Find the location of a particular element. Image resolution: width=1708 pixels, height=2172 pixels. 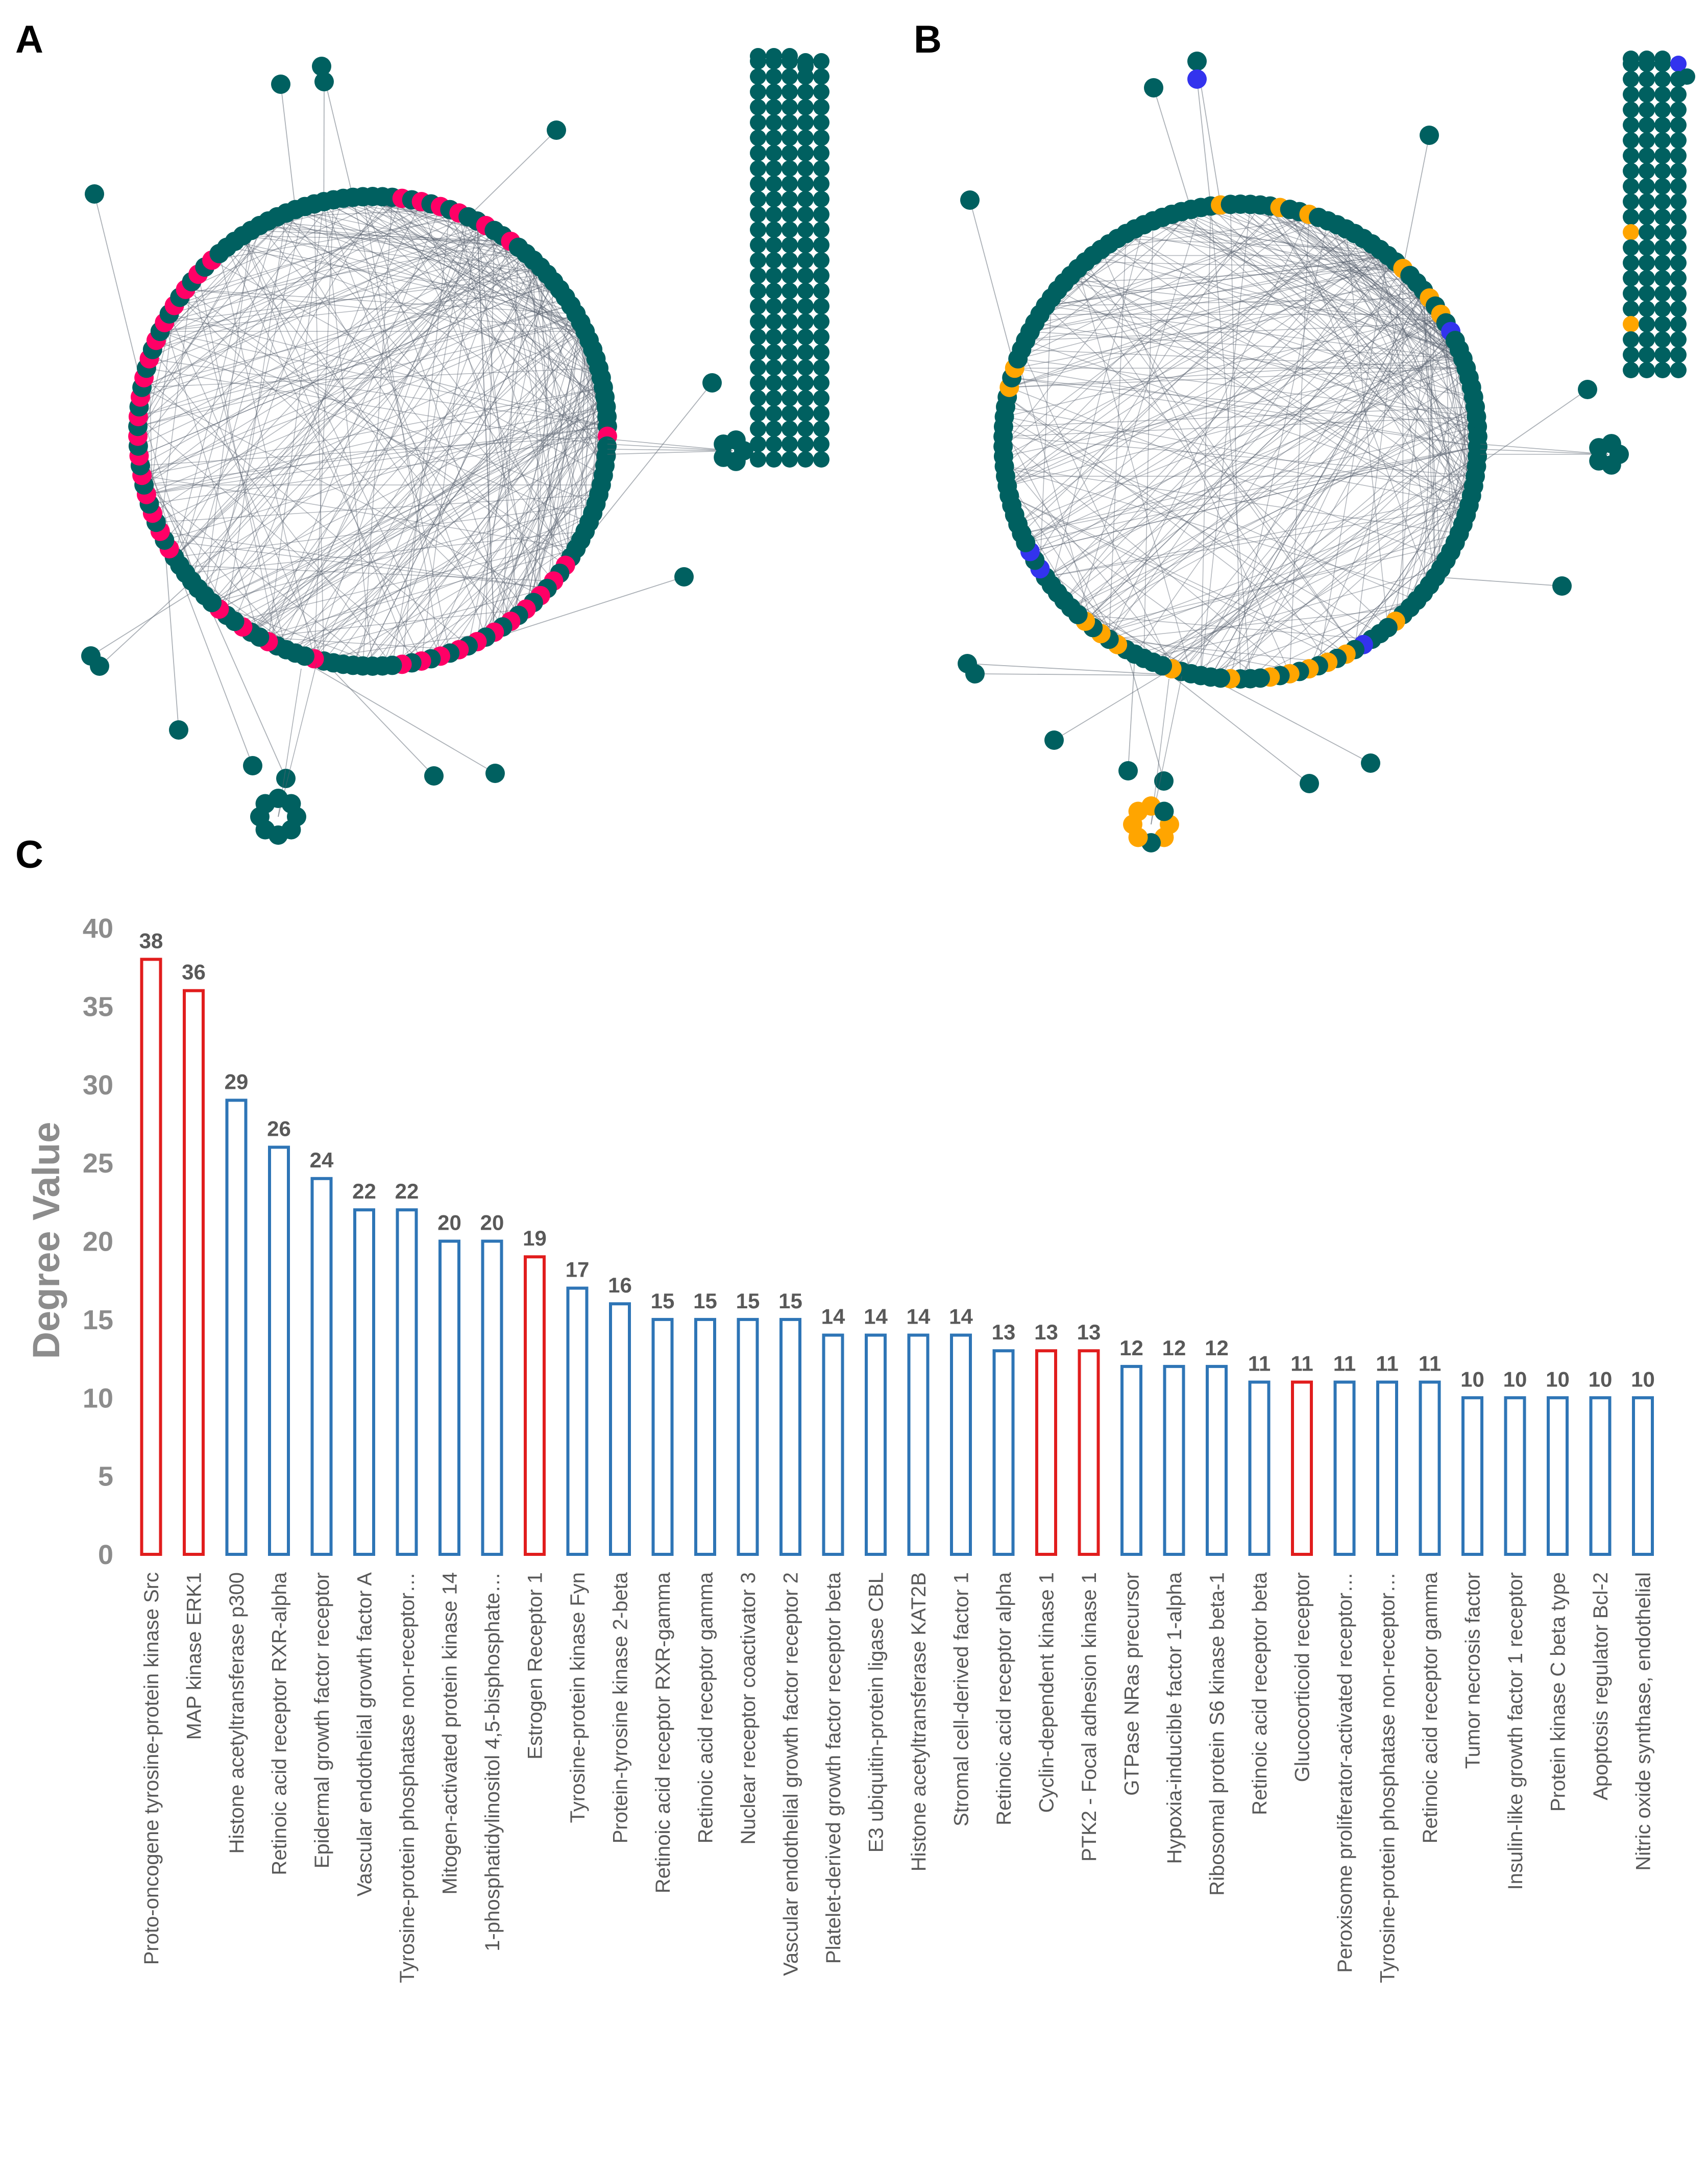

x-label-13: Retinoic acid receptor RXR-gamma is located at coordinates (663, 1733).